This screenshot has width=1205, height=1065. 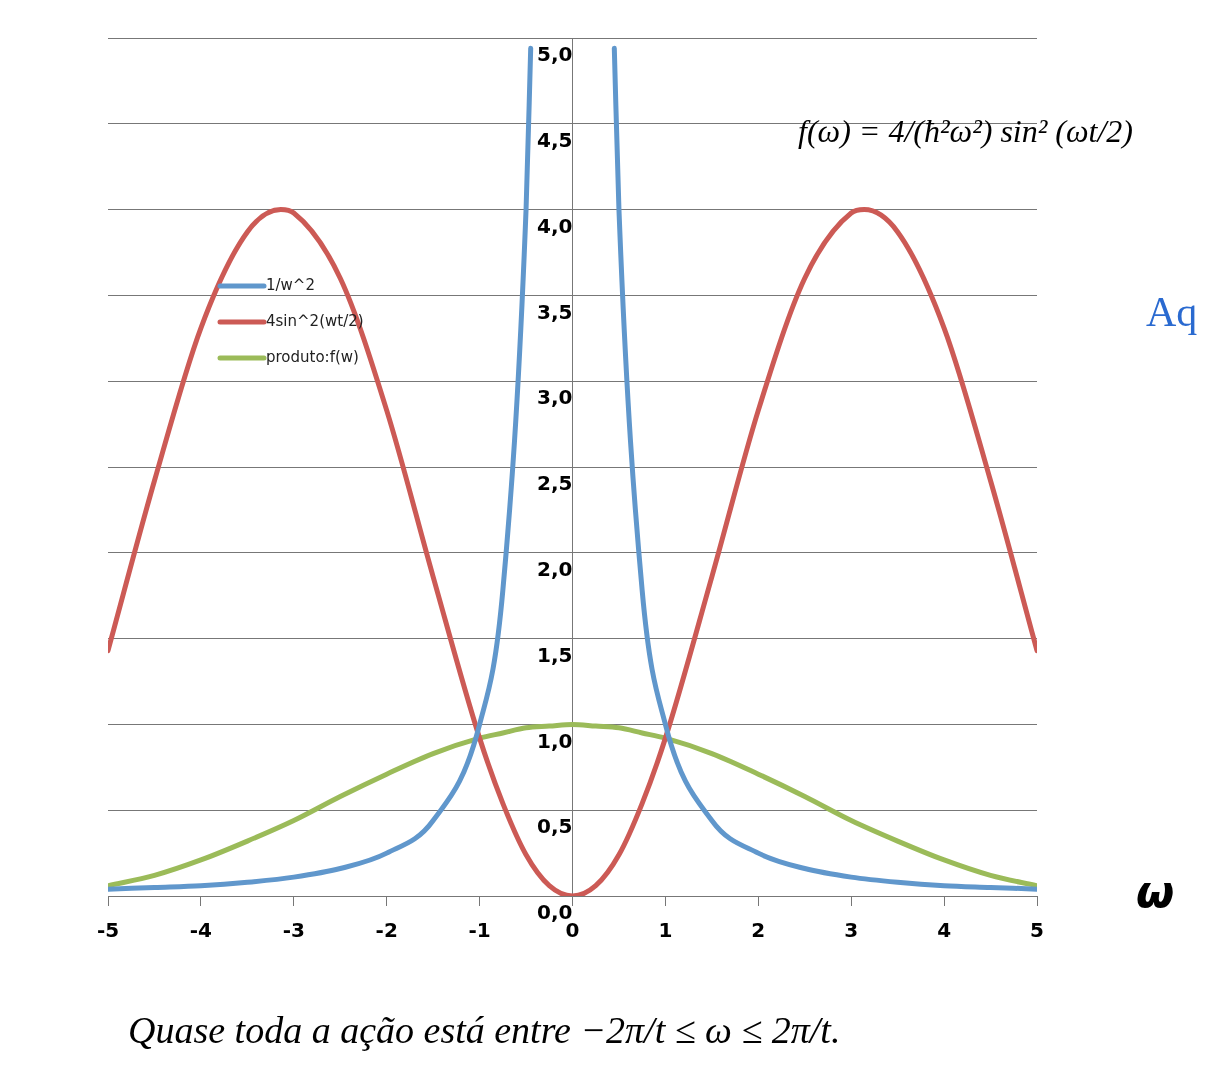 What do you see at coordinates (555, 397) in the screenshot?
I see `y-tick-label: 3,0` at bounding box center [555, 397].